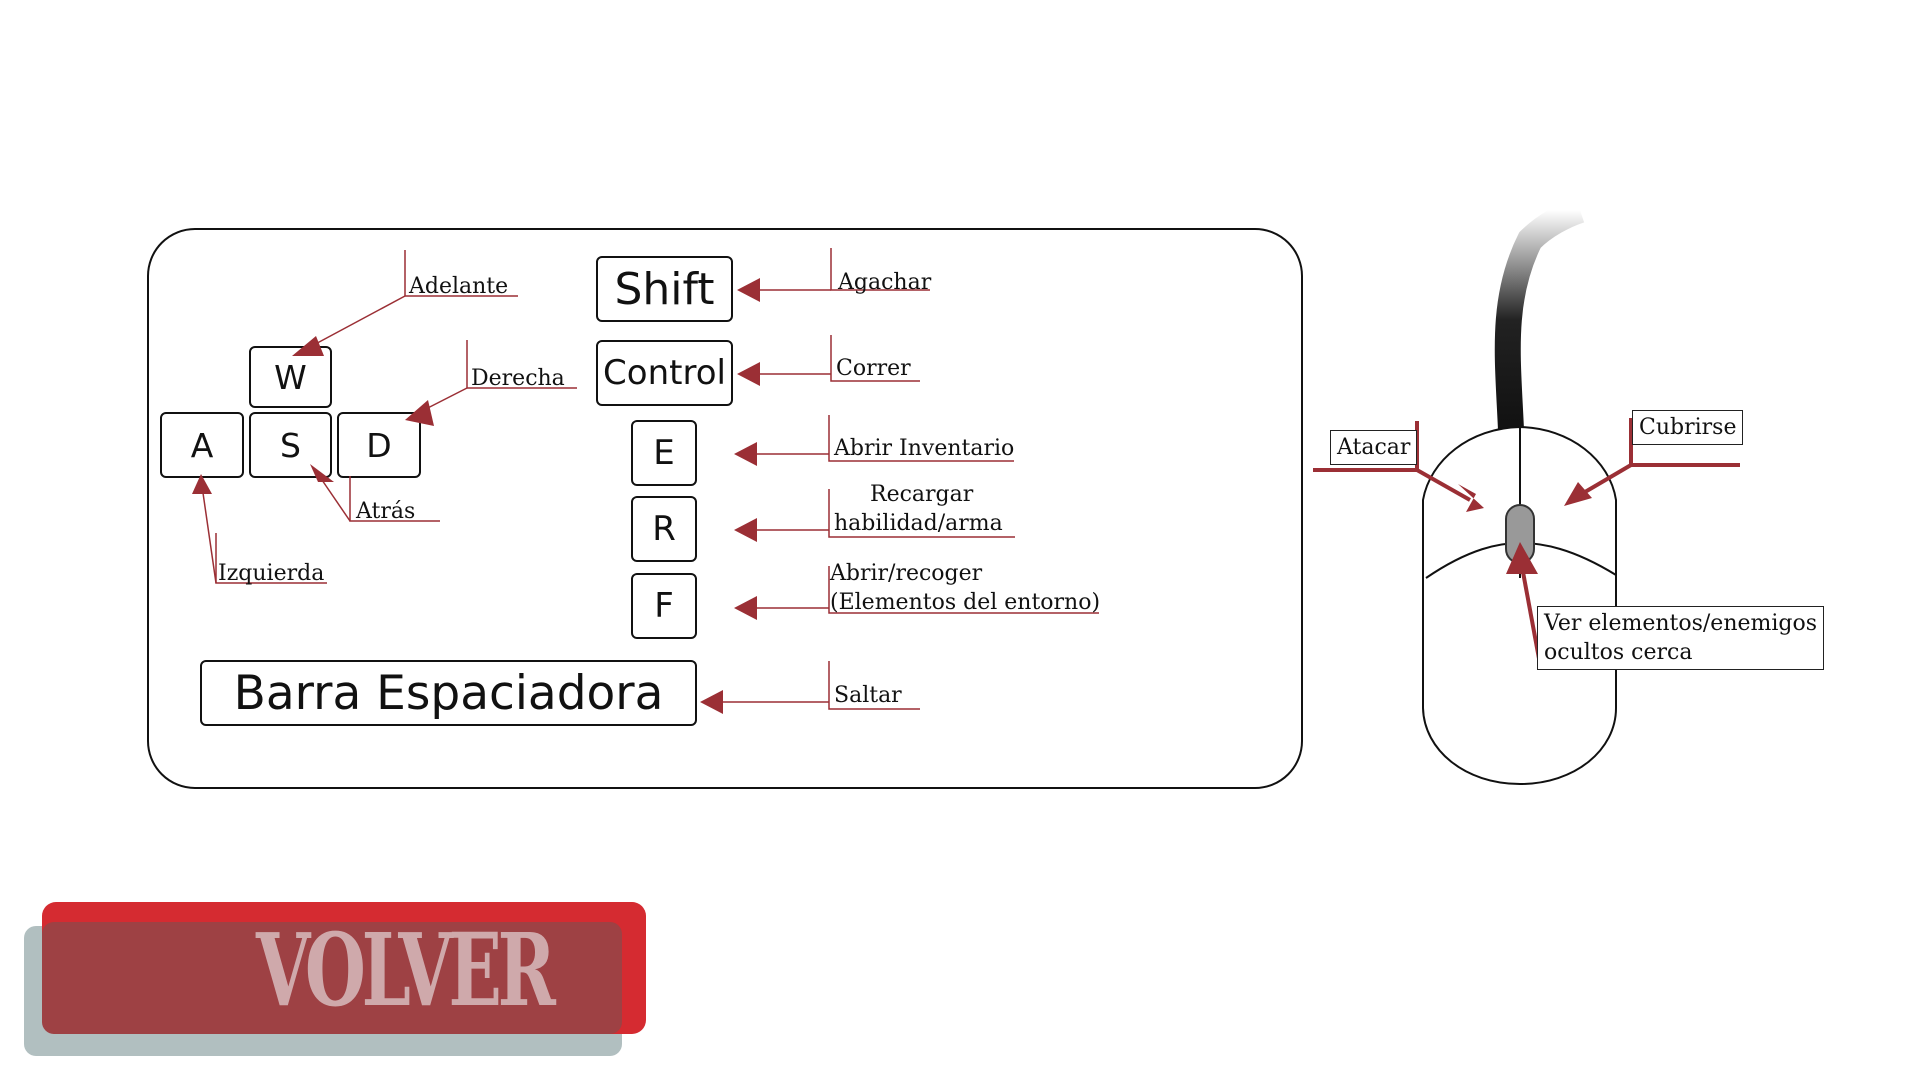 The height and width of the screenshot is (1080, 1920). I want to click on back-button: VOLVER, so click(335, 980).